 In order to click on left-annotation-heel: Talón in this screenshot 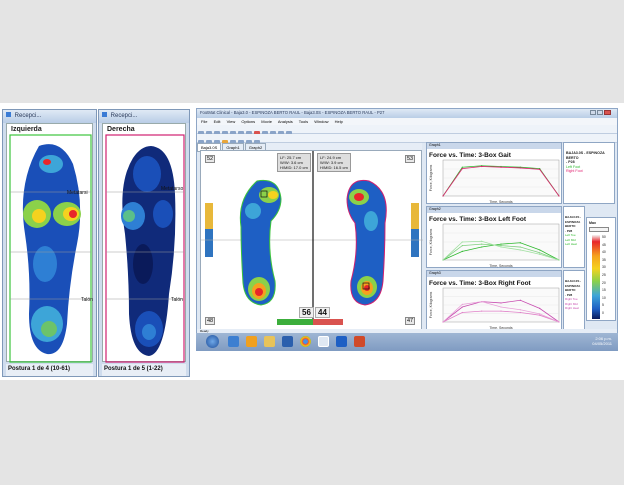, I will do `click(87, 300)`.